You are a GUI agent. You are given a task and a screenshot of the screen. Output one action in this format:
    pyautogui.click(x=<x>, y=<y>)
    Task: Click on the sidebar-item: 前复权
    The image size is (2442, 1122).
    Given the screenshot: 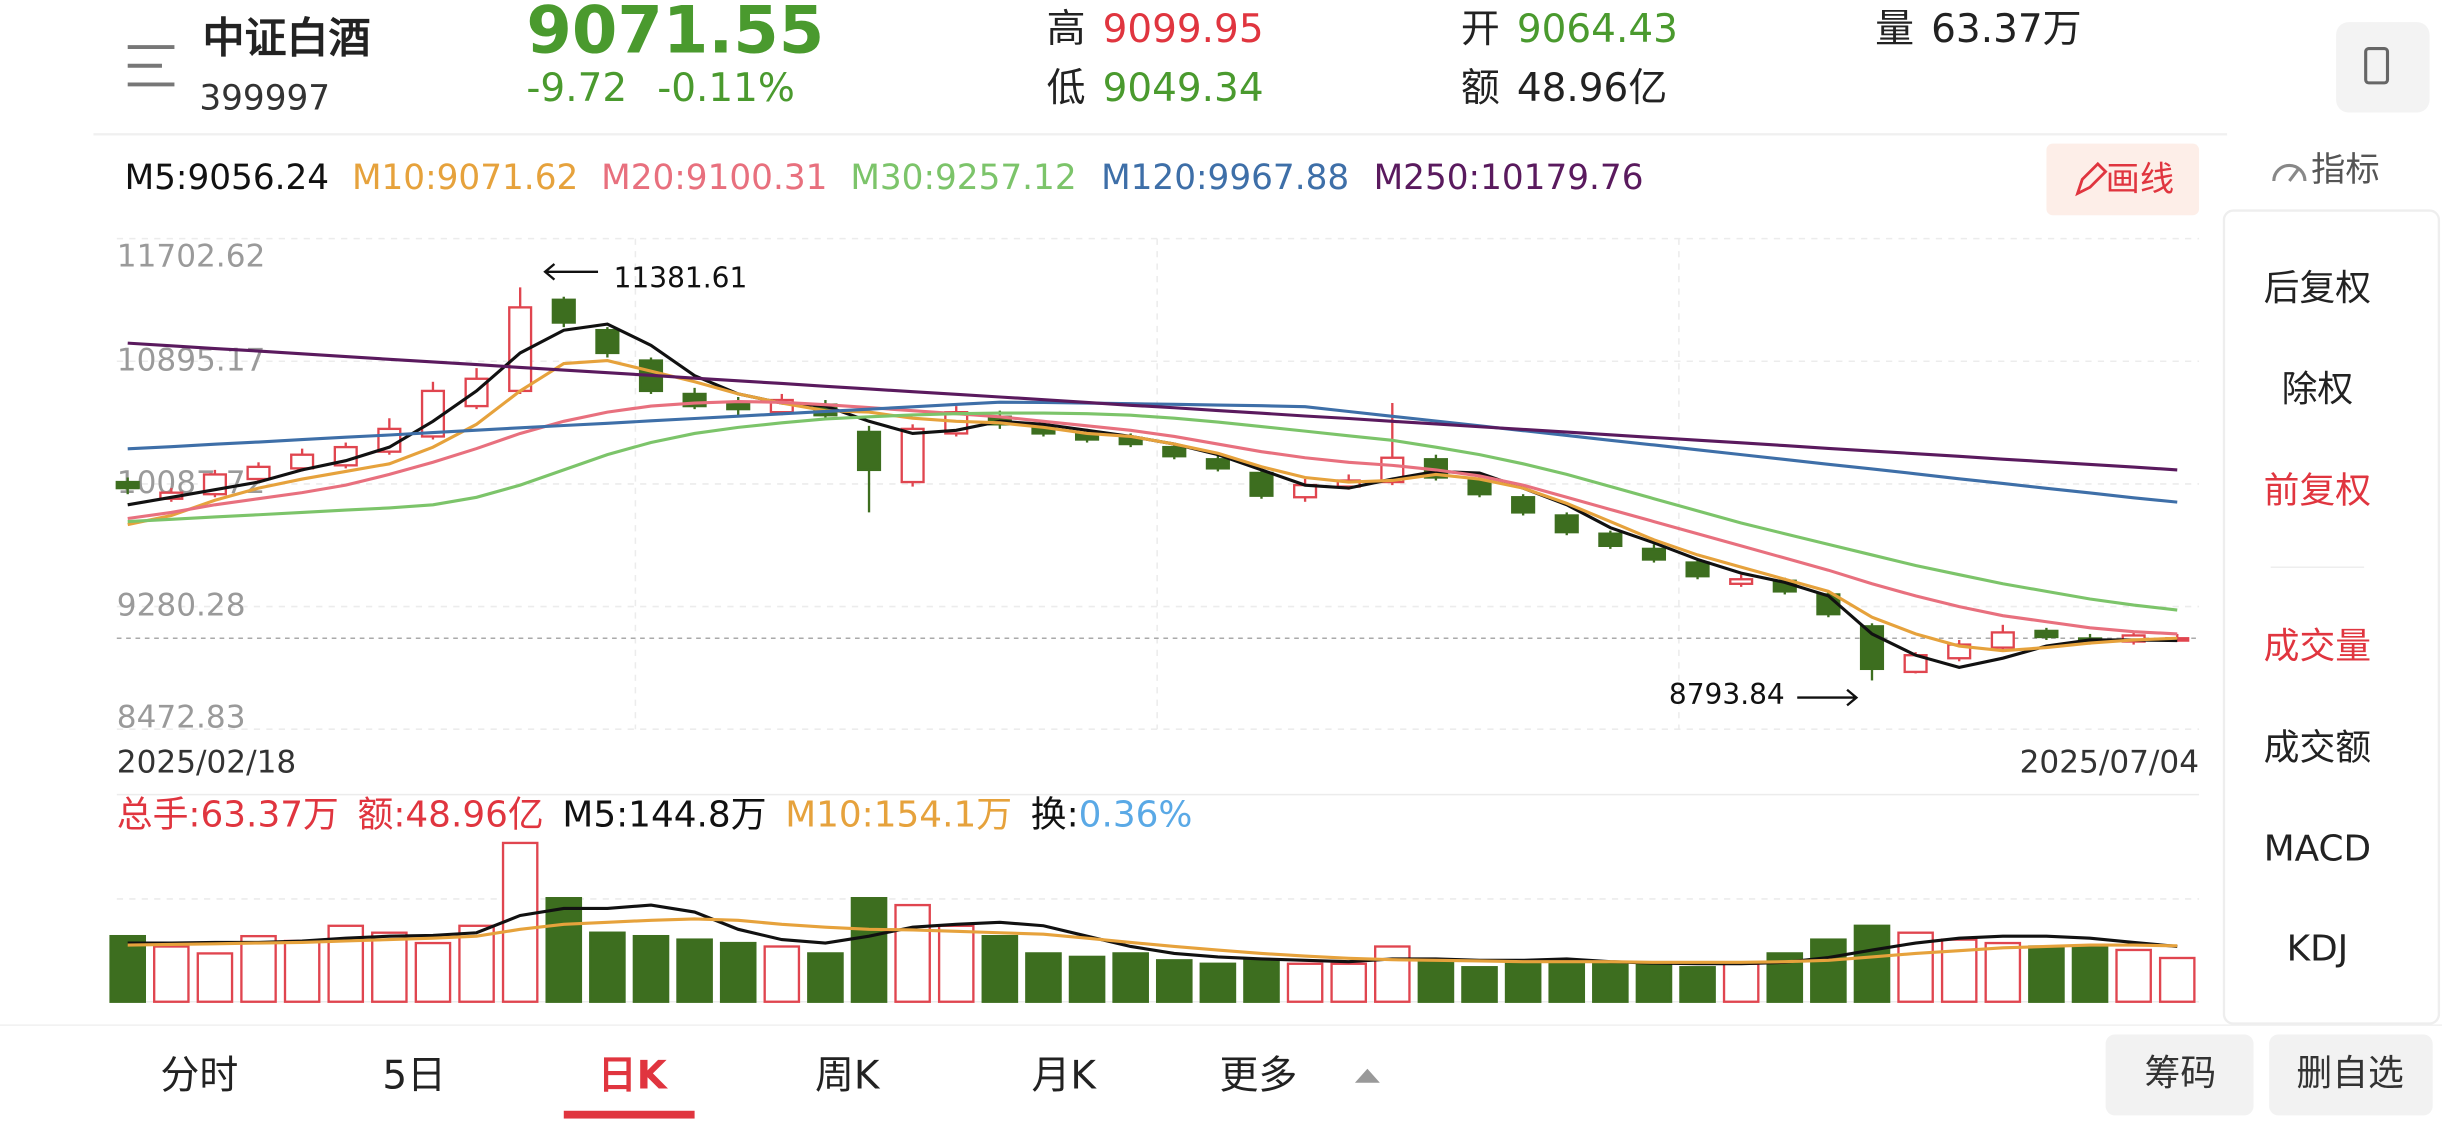 What is the action you would take?
    pyautogui.click(x=2317, y=490)
    